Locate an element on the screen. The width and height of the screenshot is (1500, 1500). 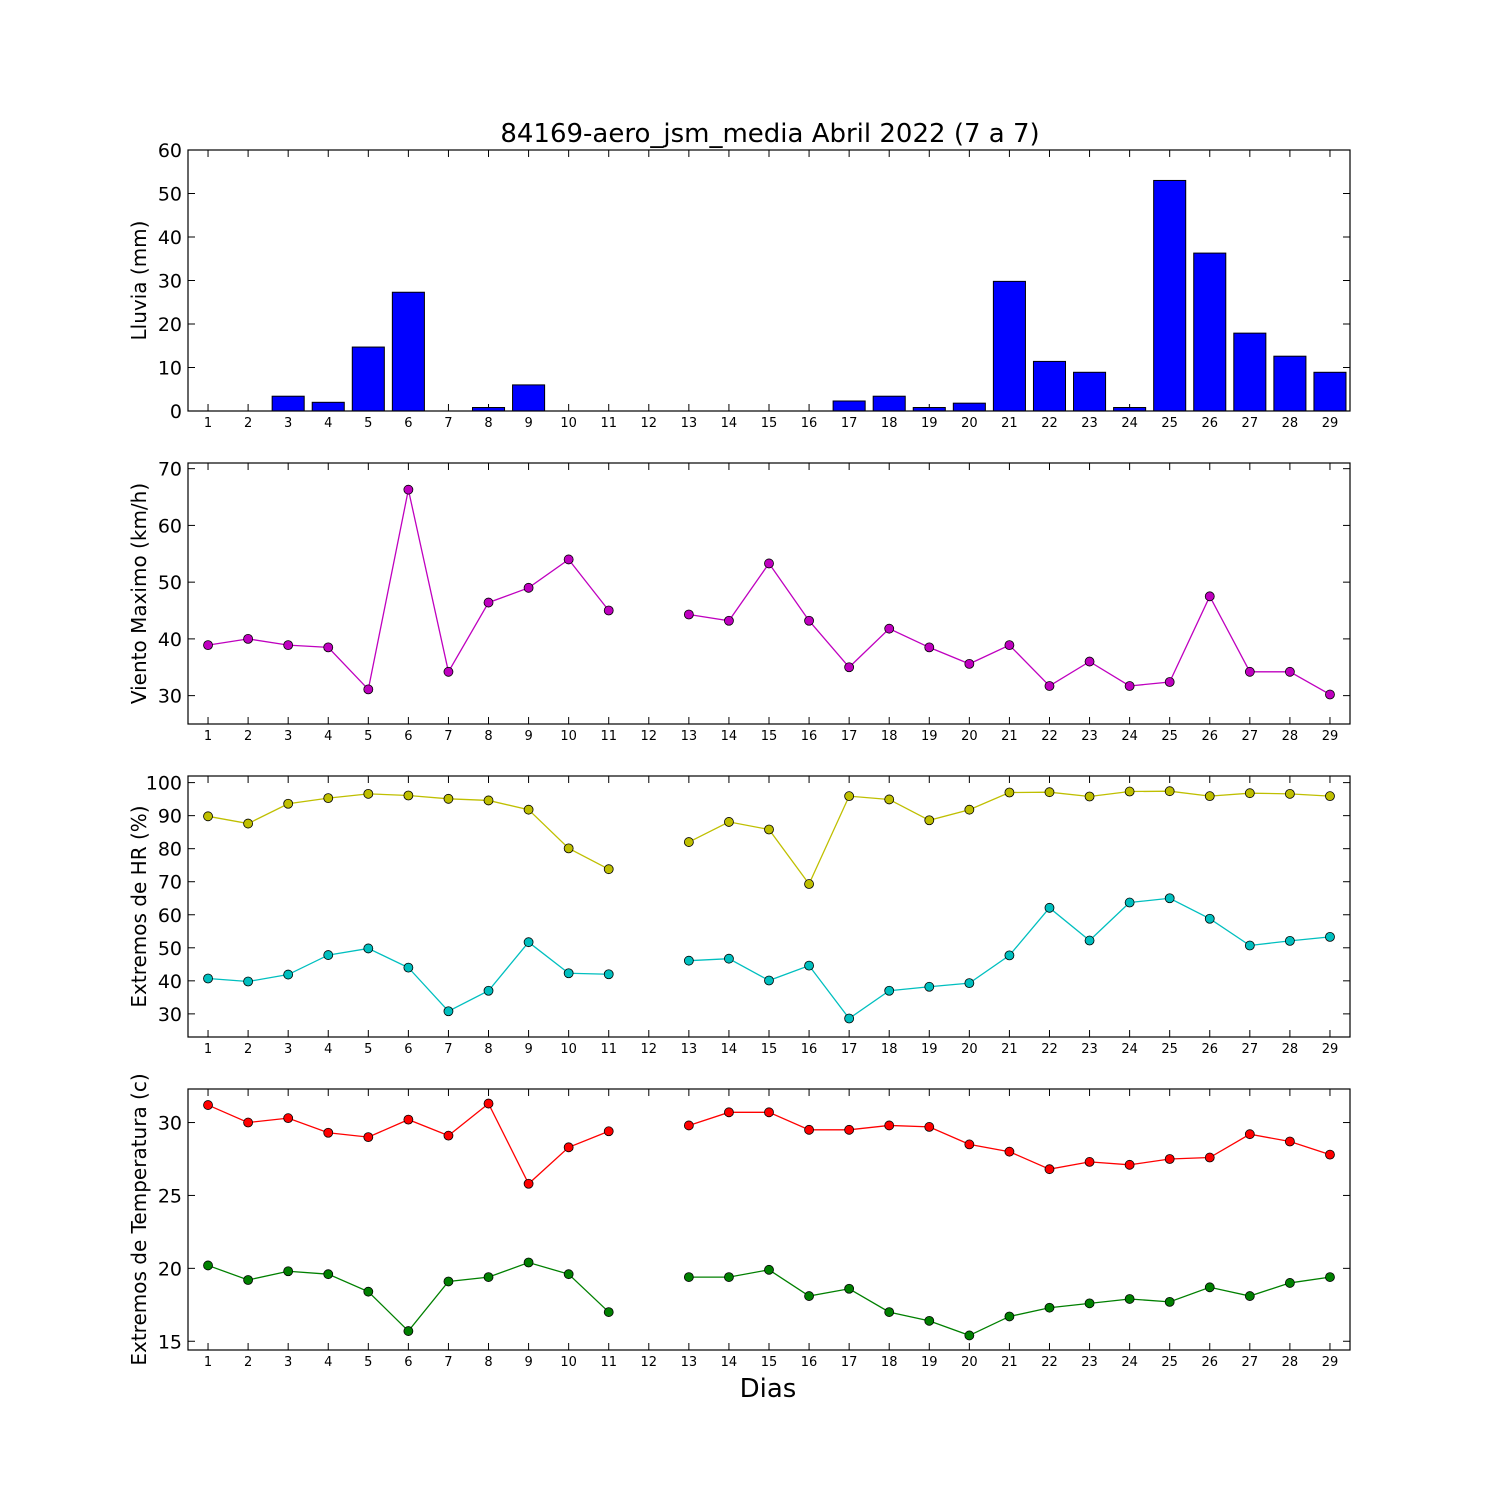
x-tick-label: 23 is located at coordinates (1089, 736).